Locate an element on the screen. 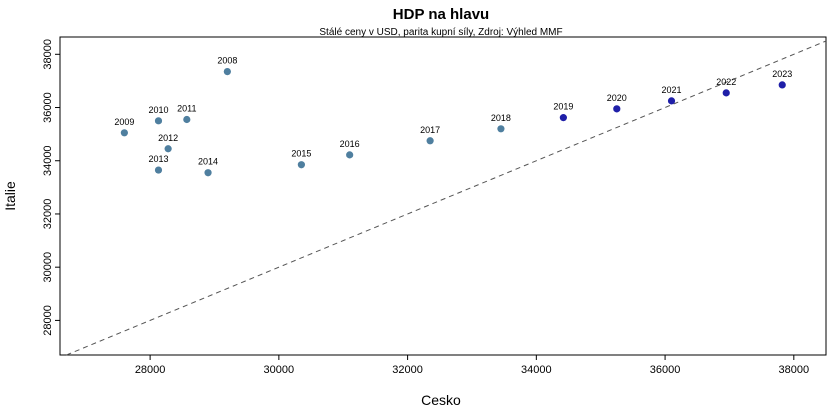  x-axis-label: Cesko is located at coordinates (441, 400).